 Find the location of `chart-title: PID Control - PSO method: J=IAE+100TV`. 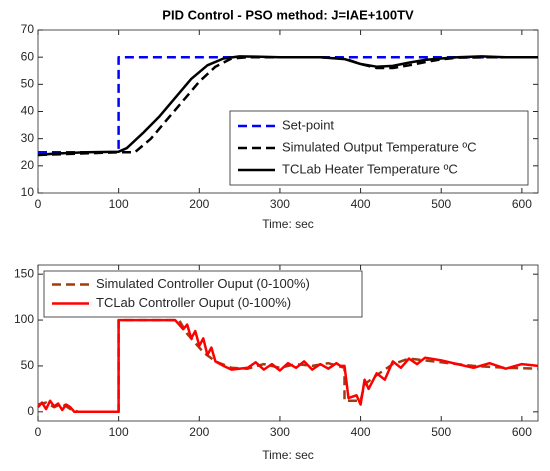

chart-title: PID Control - PSO method: J=IAE+100TV is located at coordinates (288, 14).